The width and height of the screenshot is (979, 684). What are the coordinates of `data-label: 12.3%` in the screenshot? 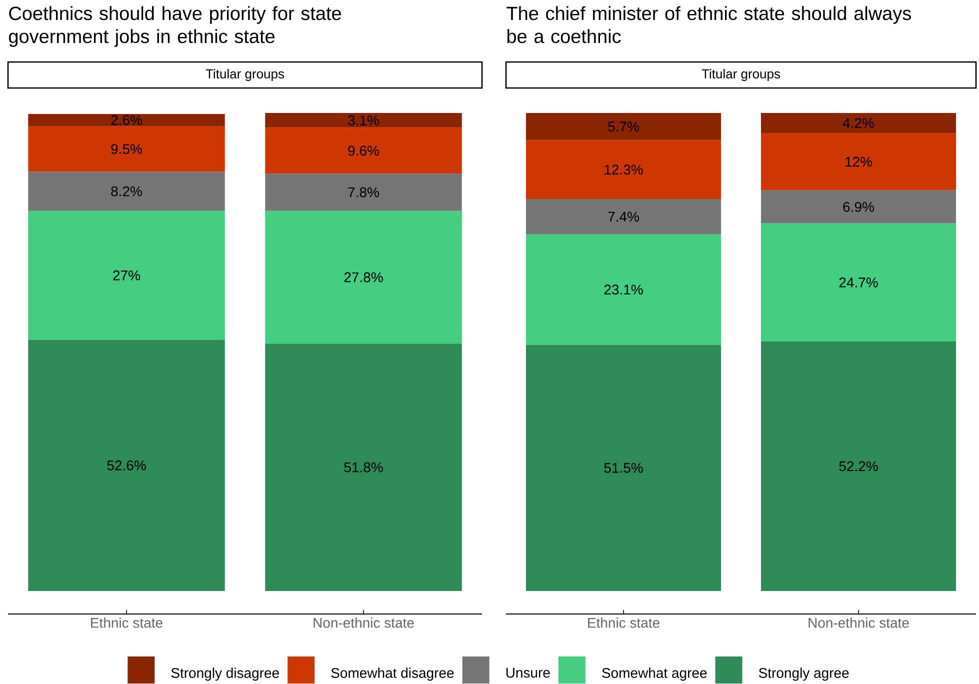 It's located at (623, 169).